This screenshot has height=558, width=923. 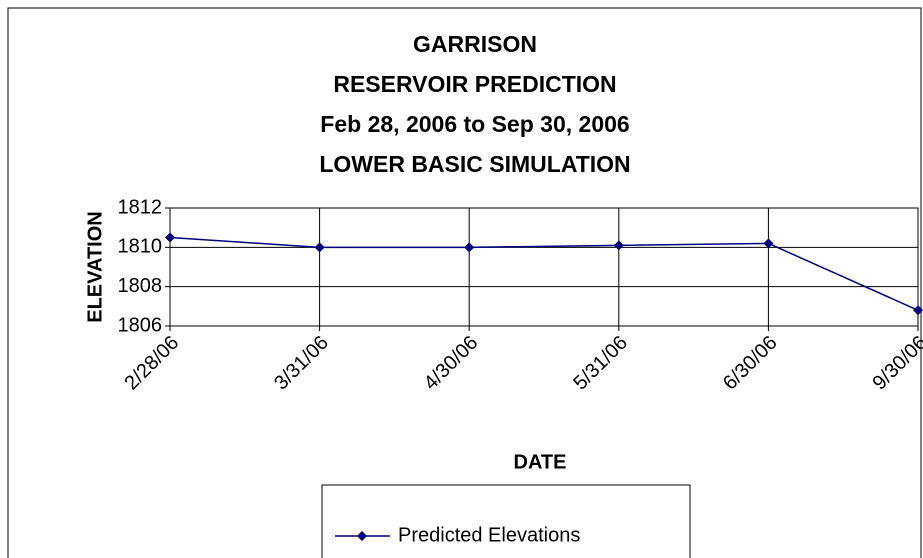 I want to click on data-line, so click(x=544, y=273).